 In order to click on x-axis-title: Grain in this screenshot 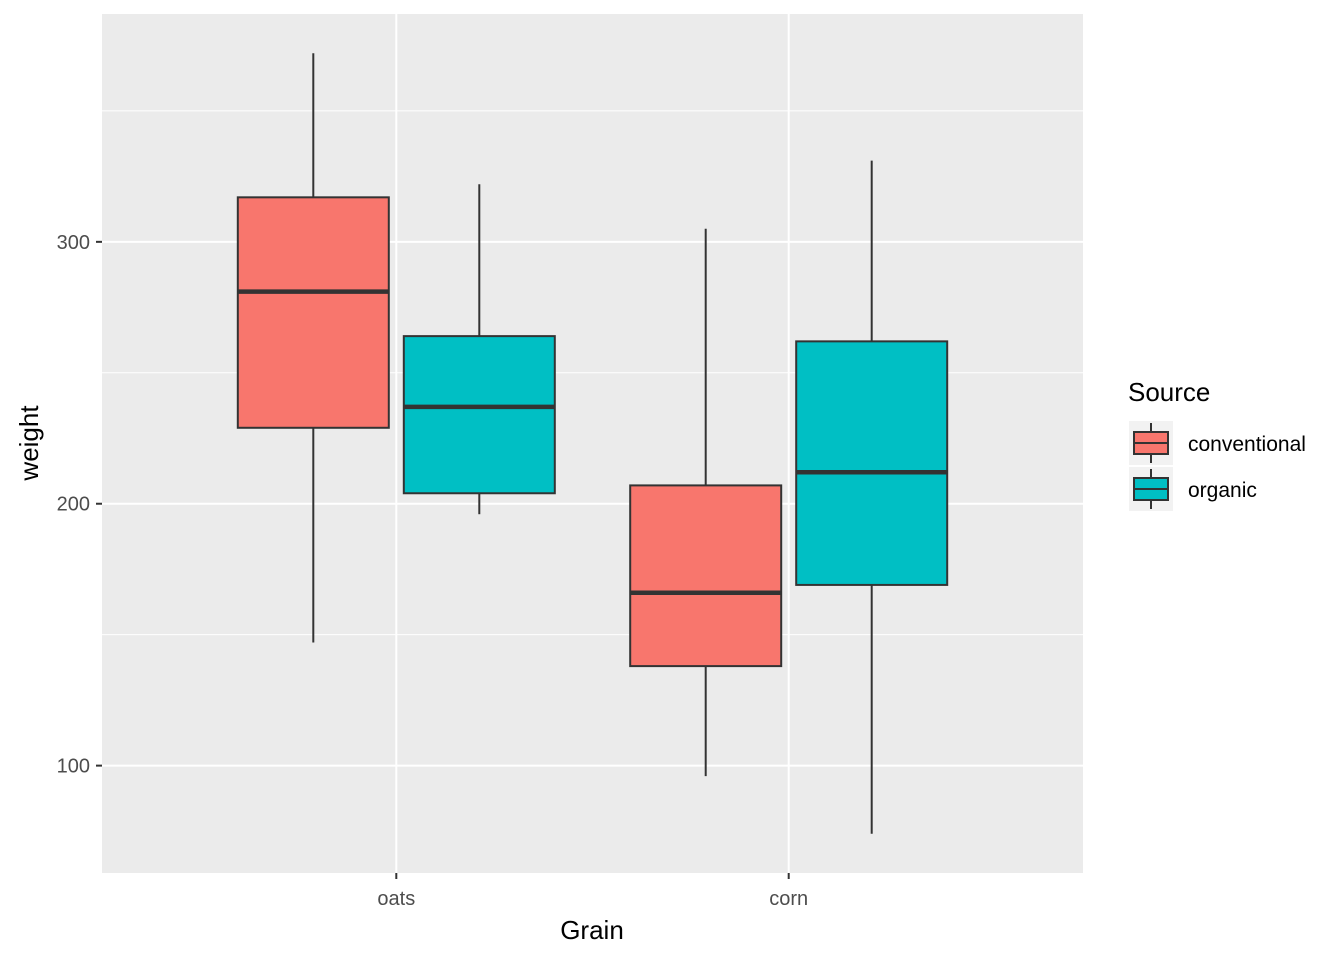, I will do `click(592, 930)`.